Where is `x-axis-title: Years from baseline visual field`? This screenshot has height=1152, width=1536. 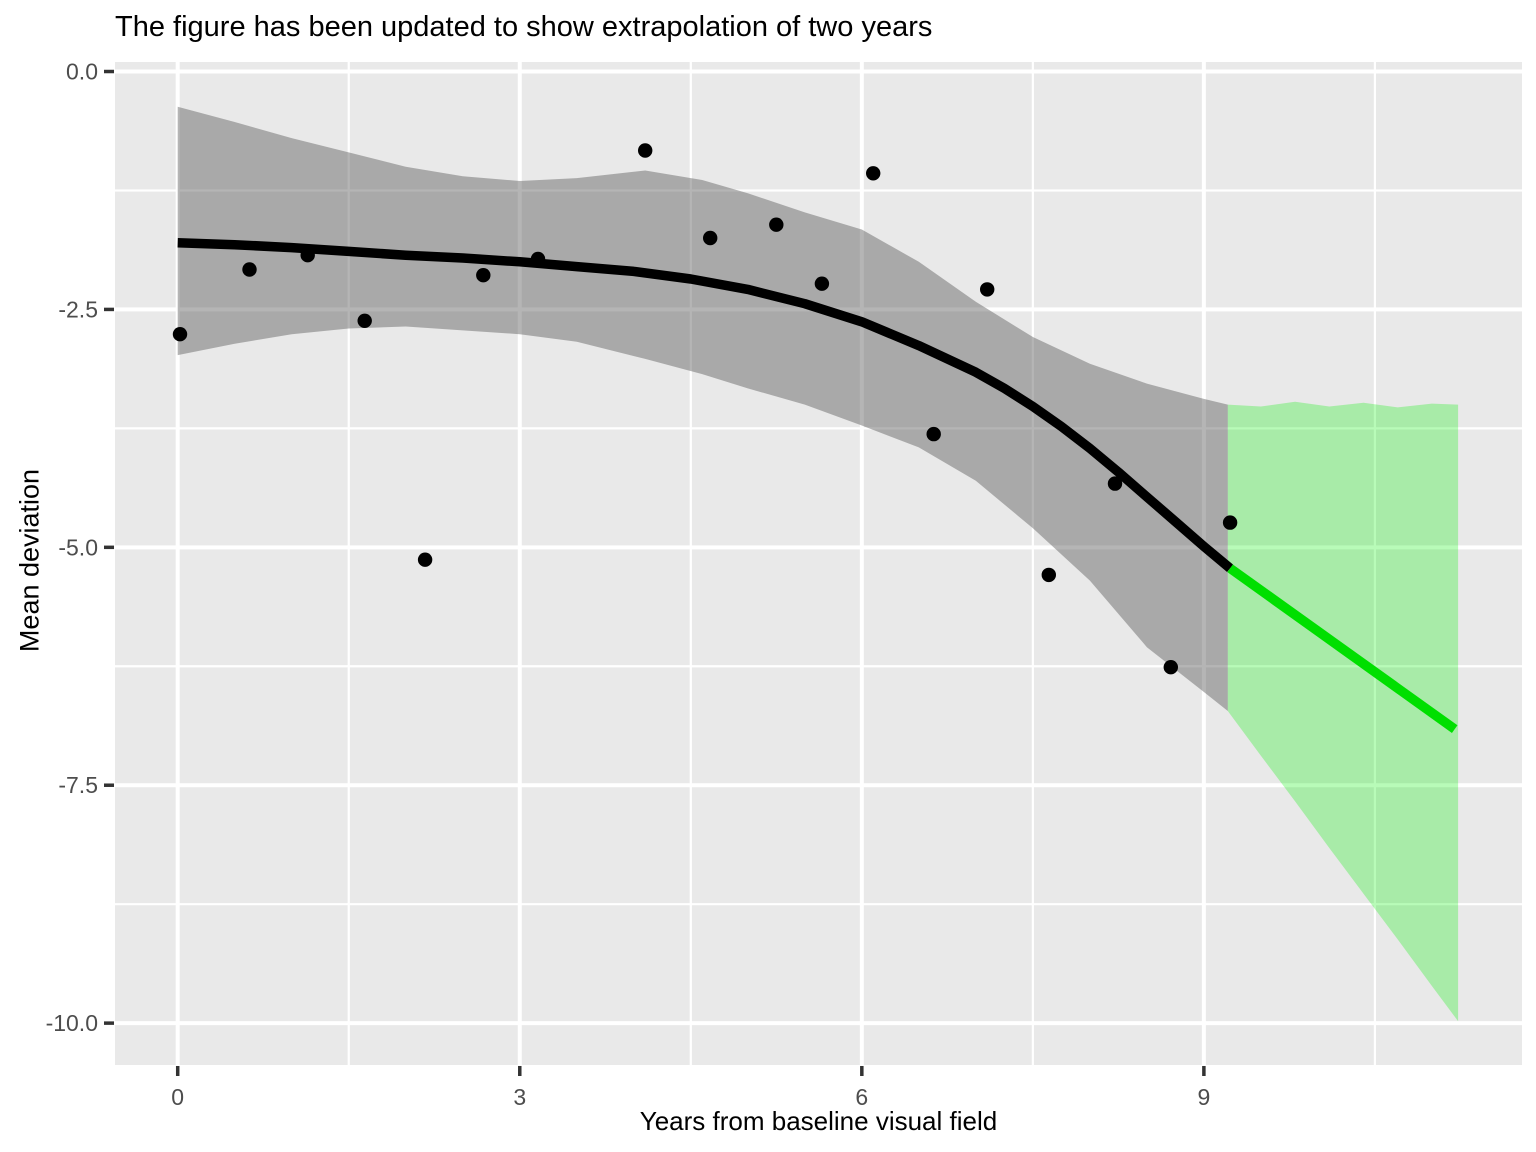 x-axis-title: Years from baseline visual field is located at coordinates (818, 1121).